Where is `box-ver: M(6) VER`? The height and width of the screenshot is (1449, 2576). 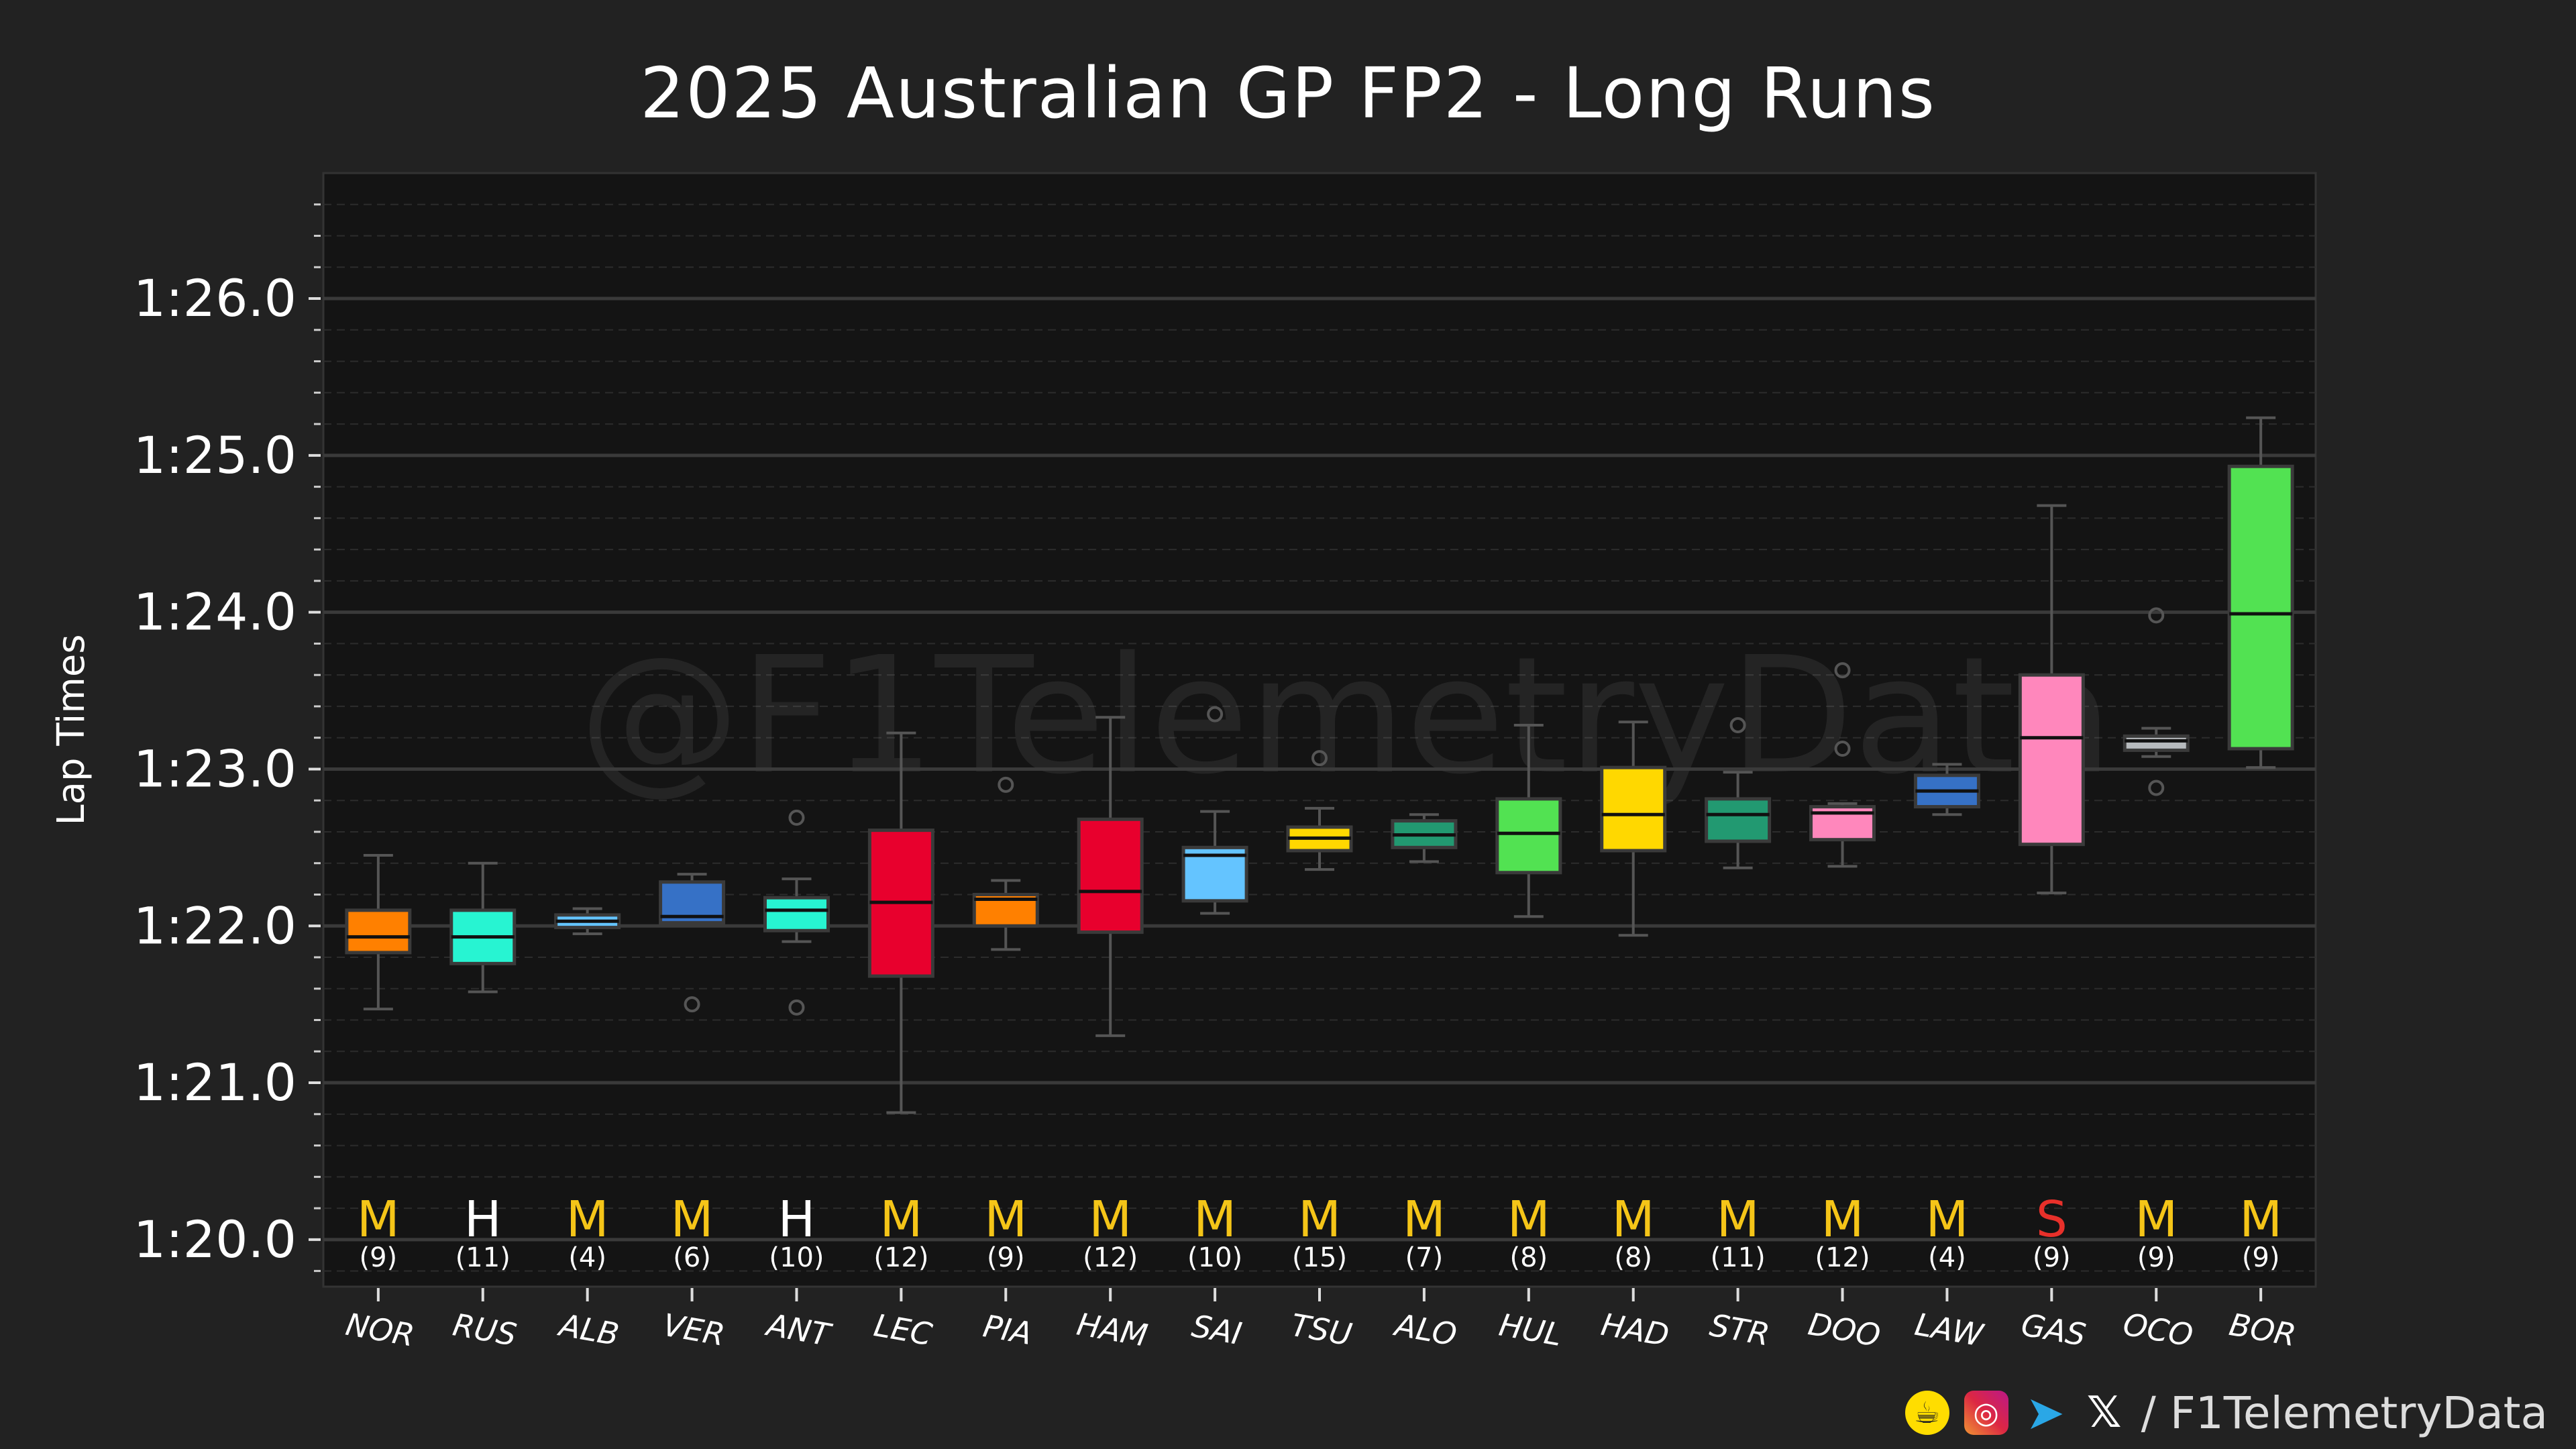 box-ver: M(6) VER is located at coordinates (693, 1113).